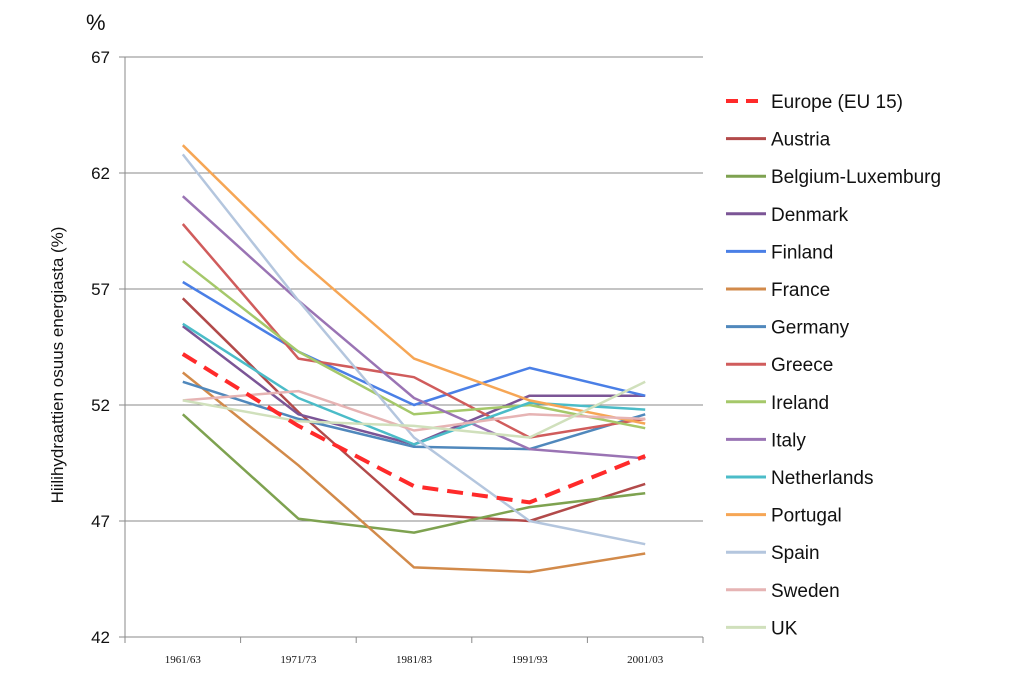  I want to click on series-line-belgium-luxemburg, so click(413, 473).